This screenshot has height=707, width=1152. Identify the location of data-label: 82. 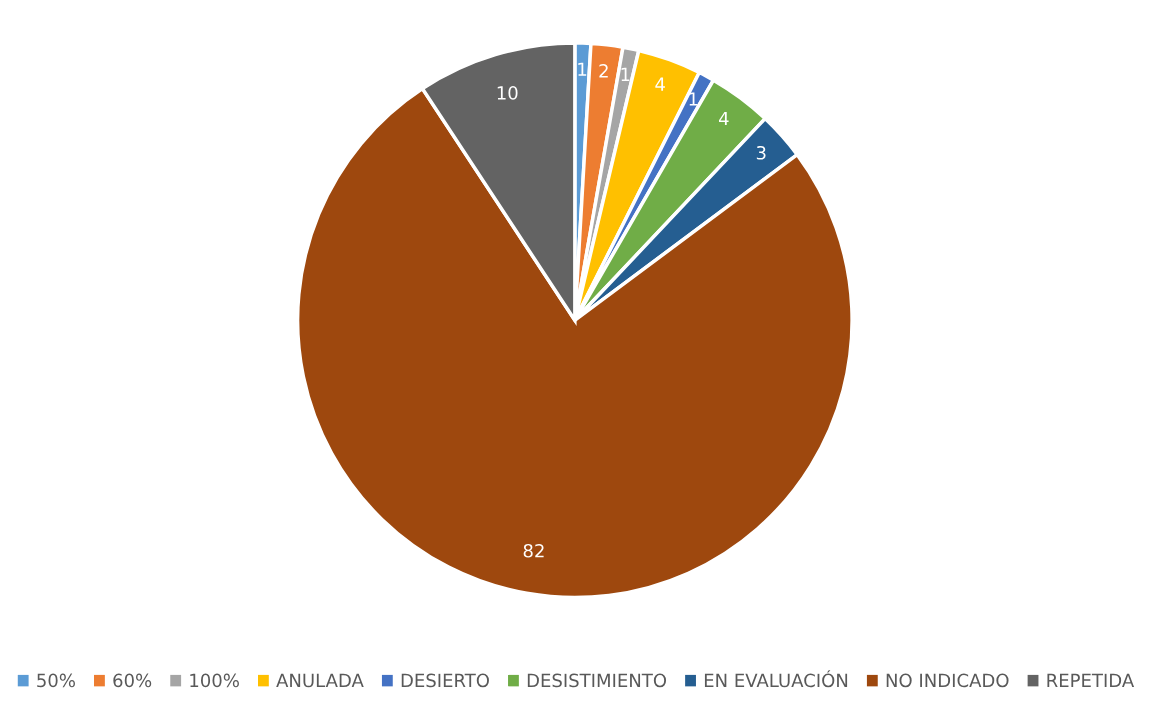
(533, 550).